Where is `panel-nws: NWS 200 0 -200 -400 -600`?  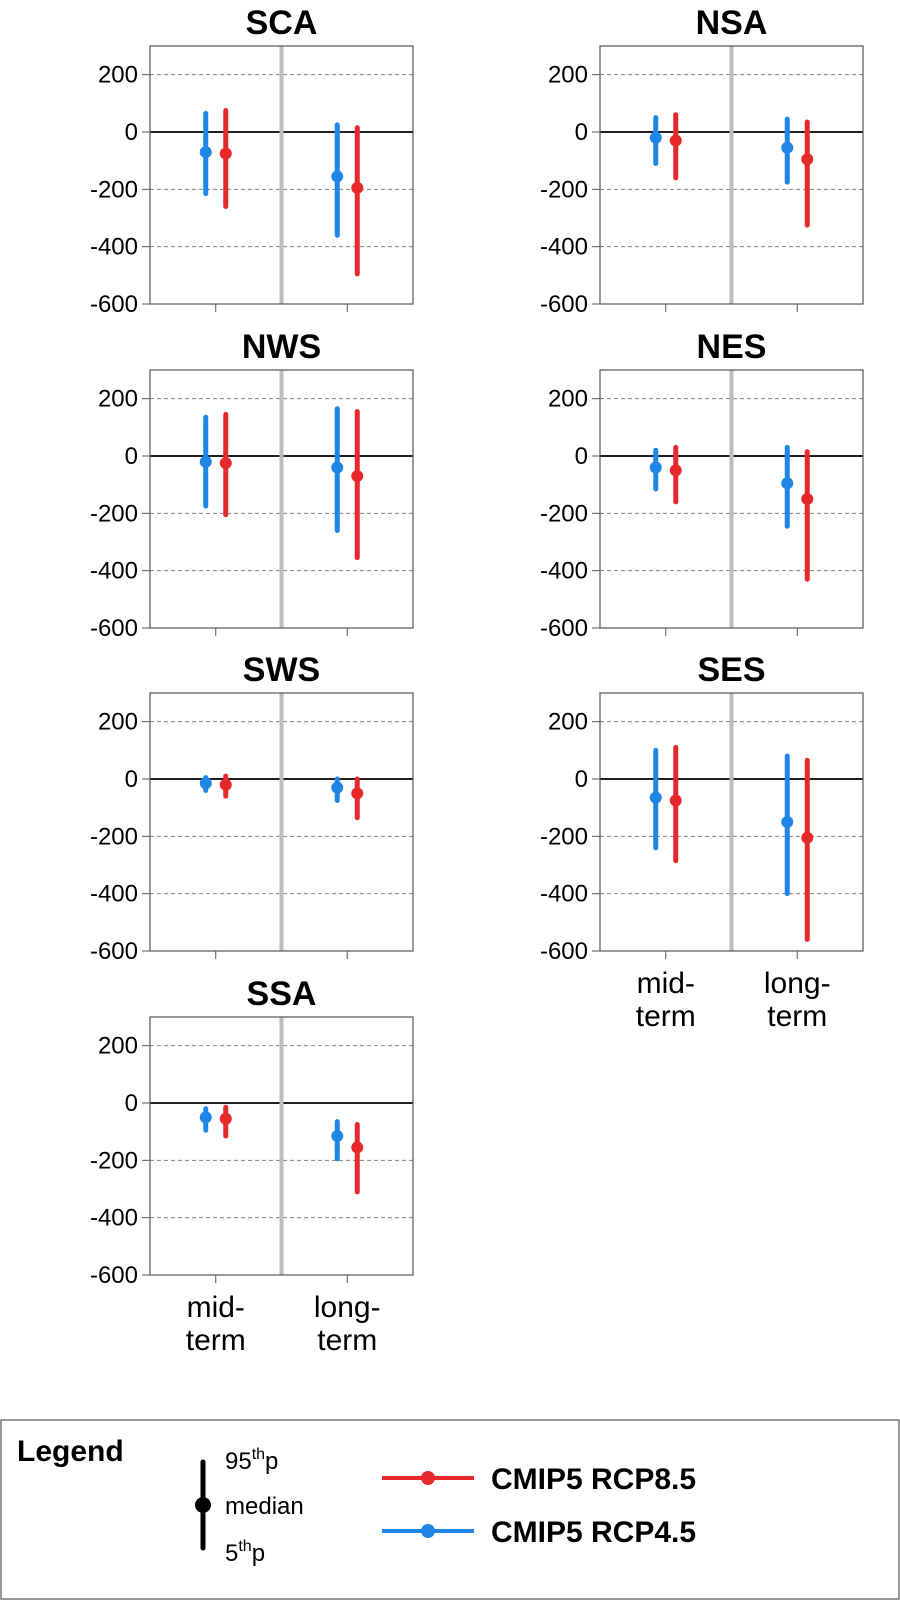 panel-nws: NWS 200 0 -200 -400 -600 is located at coordinates (252, 485).